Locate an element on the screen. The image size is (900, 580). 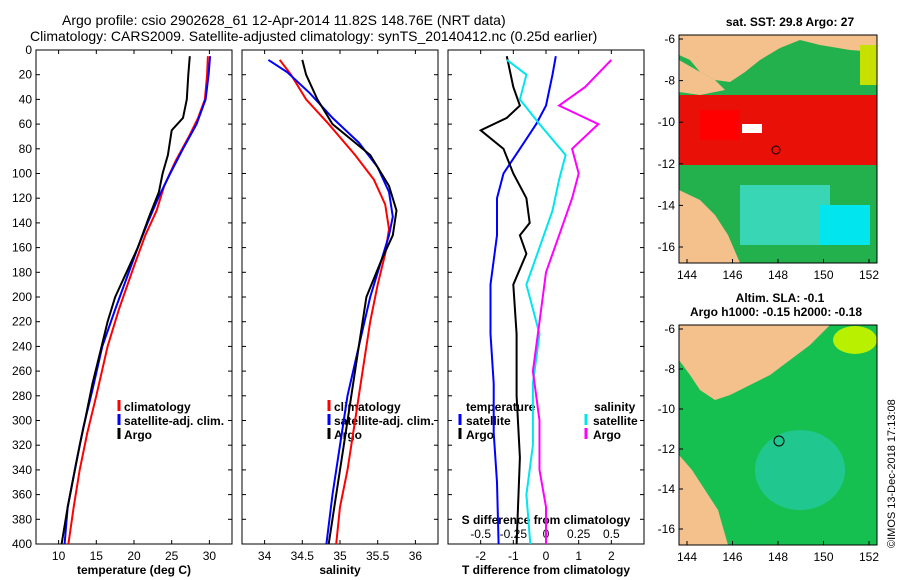
sst-map-lon-label: 150 is located at coordinates (823, 275).